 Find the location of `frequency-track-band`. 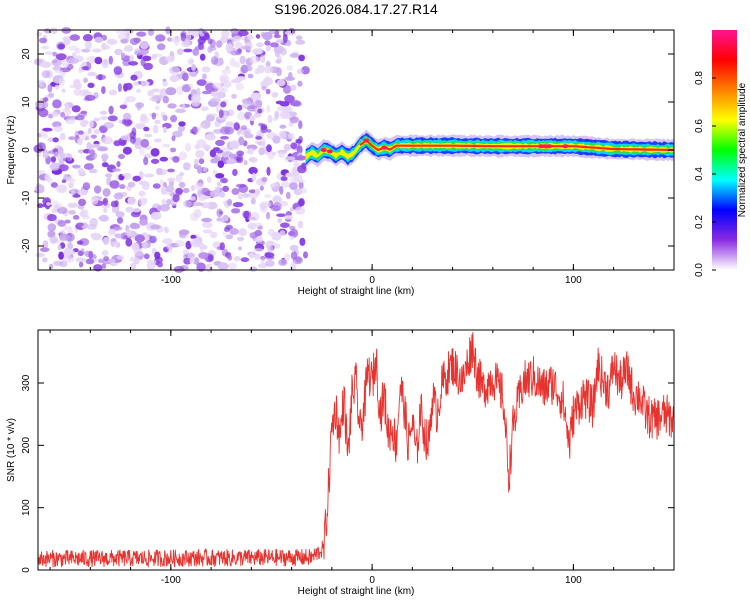

frequency-track-band is located at coordinates (489, 149).